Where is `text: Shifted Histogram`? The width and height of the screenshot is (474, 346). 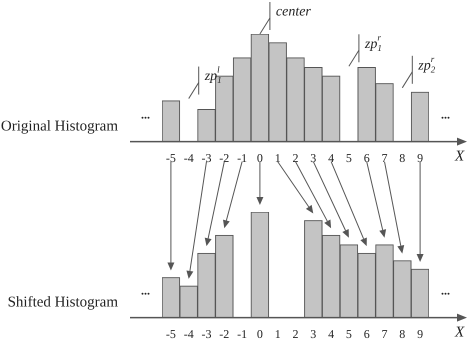 text: Shifted Histogram is located at coordinates (63, 302).